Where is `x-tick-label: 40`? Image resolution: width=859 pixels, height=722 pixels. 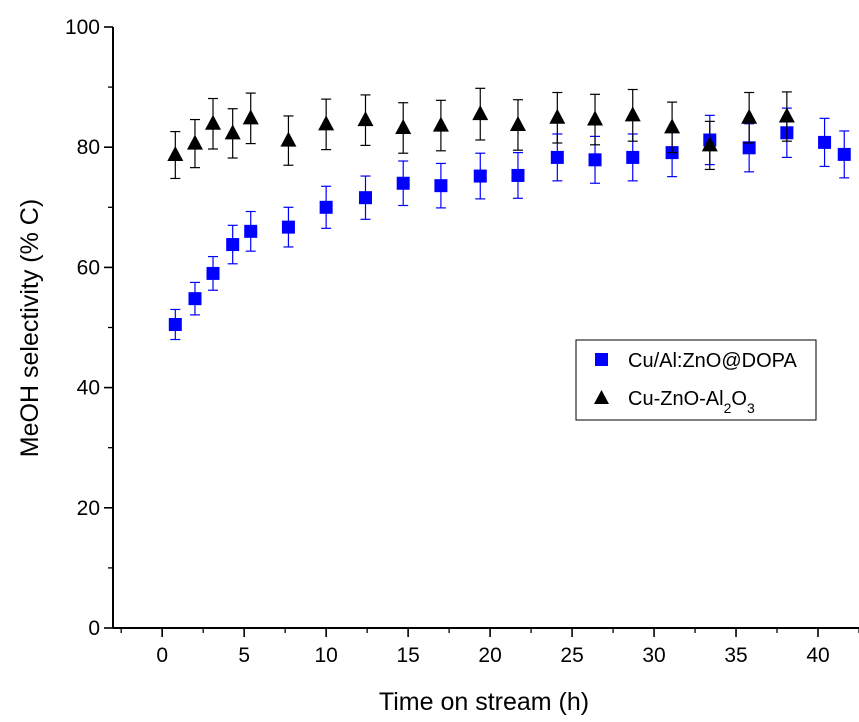
x-tick-label: 40 is located at coordinates (817, 655).